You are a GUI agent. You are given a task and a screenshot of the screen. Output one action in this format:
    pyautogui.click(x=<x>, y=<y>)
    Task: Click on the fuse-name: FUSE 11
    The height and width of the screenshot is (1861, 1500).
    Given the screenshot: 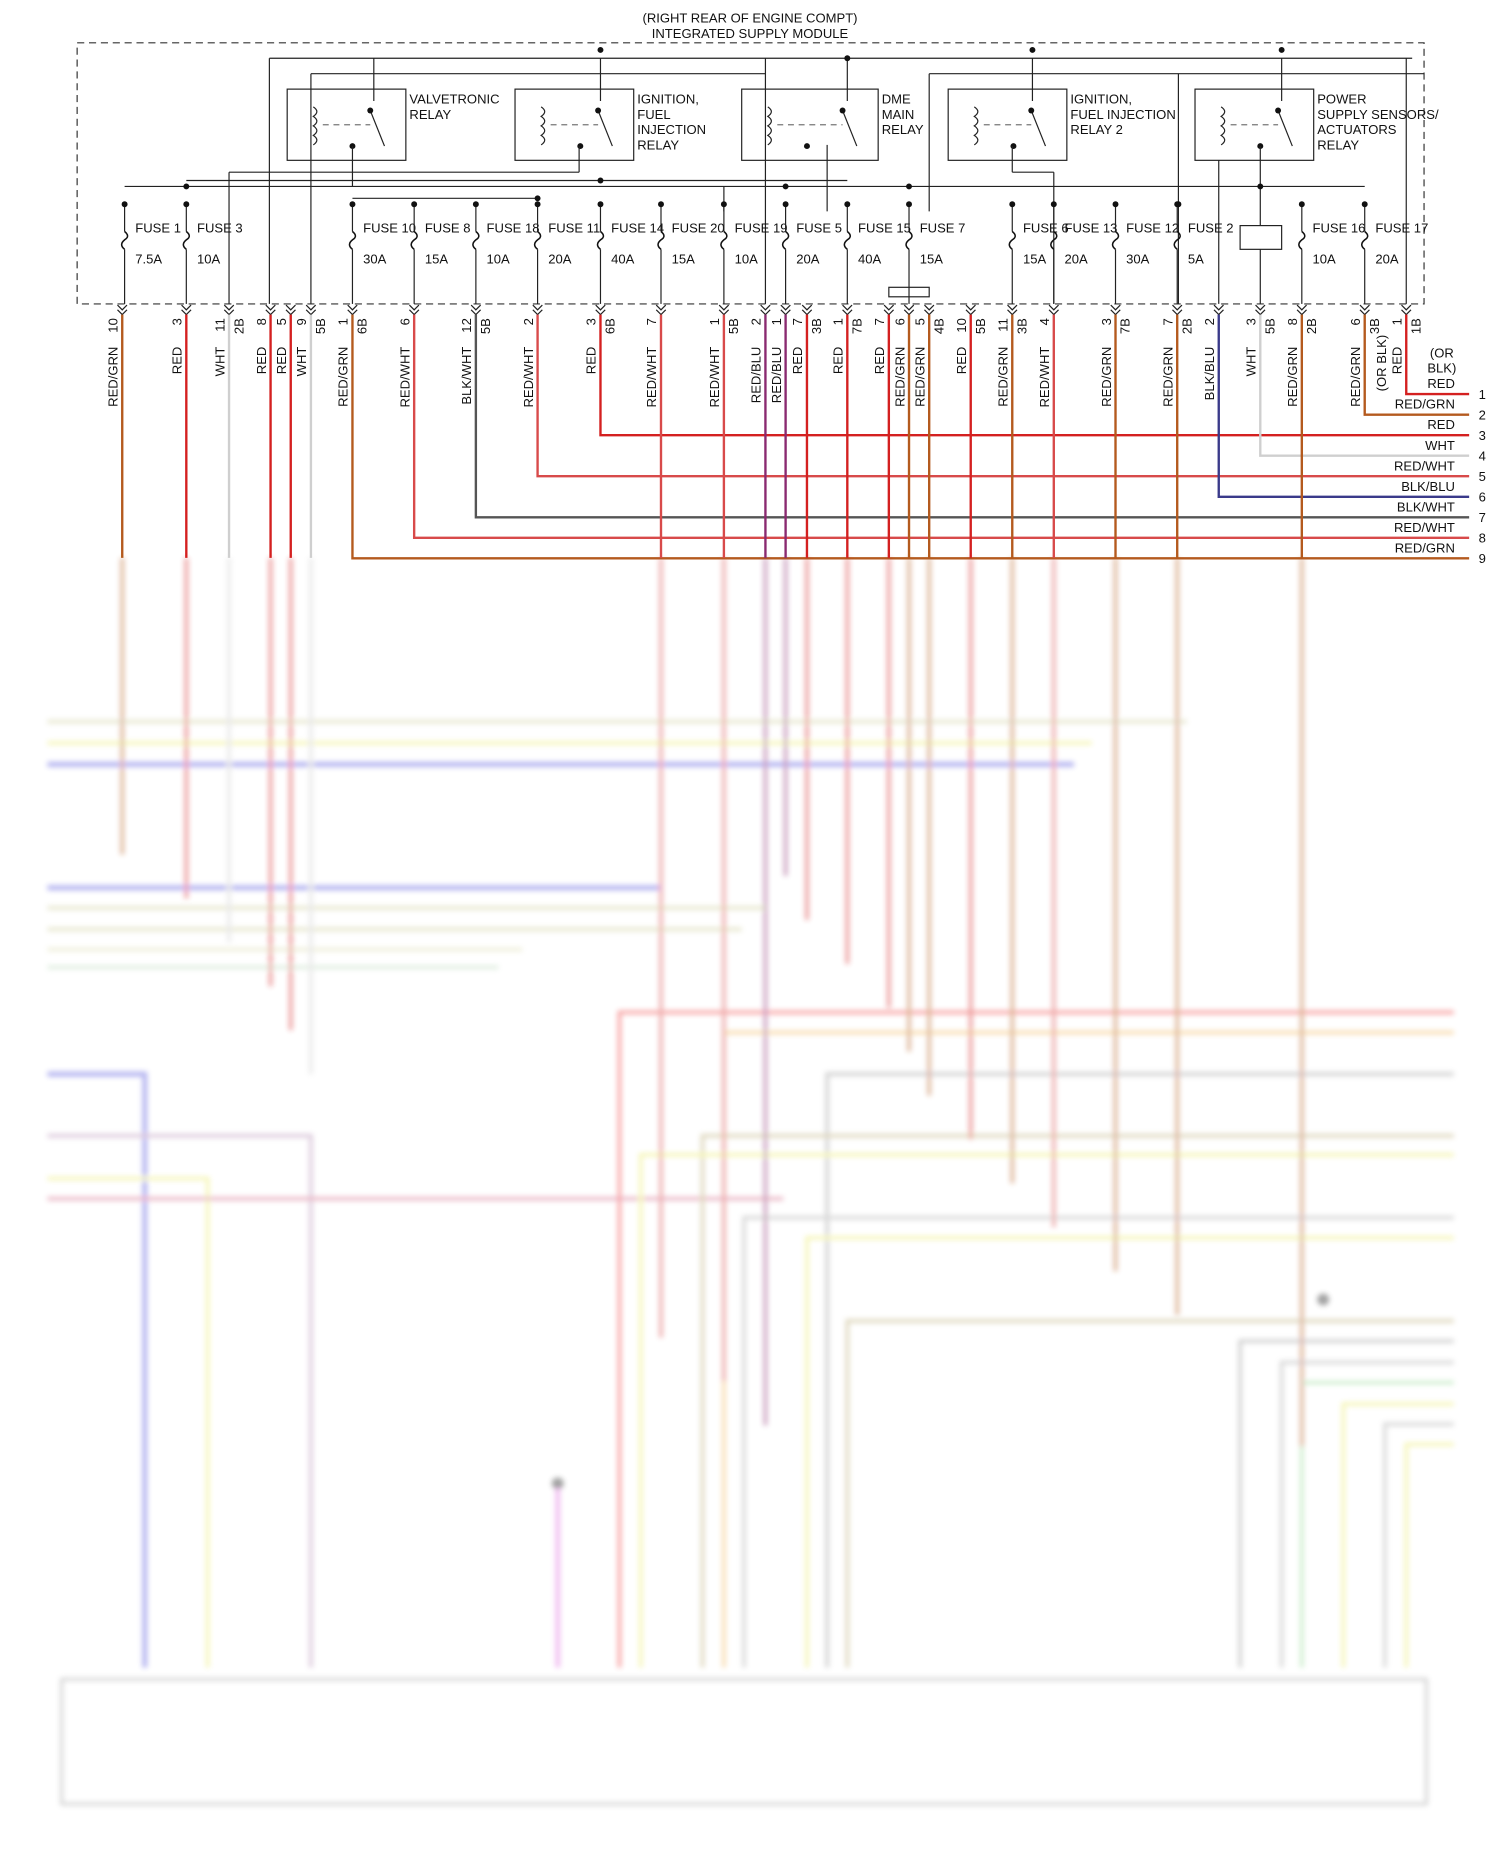 What is the action you would take?
    pyautogui.click(x=574, y=228)
    